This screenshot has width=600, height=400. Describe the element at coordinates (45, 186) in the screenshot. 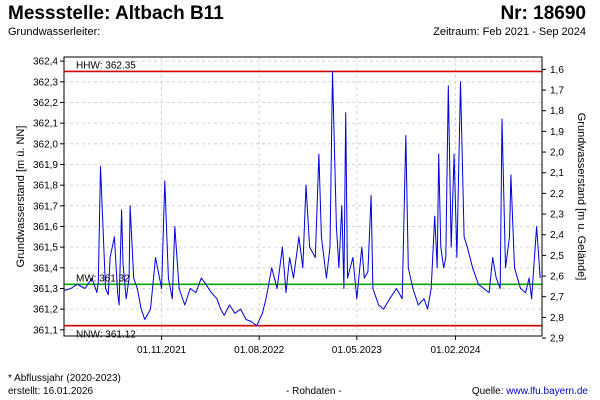

I see `y-tick-label: 361,8` at that location.